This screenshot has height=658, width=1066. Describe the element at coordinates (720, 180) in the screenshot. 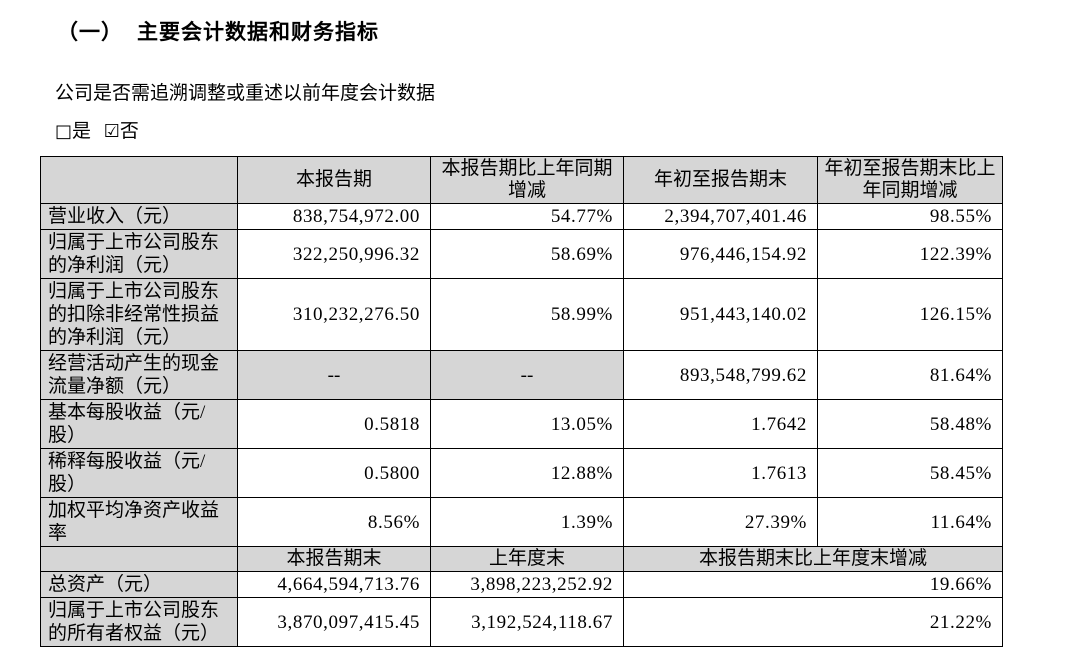

I see `header-ytd: 年初至报告期末` at that location.